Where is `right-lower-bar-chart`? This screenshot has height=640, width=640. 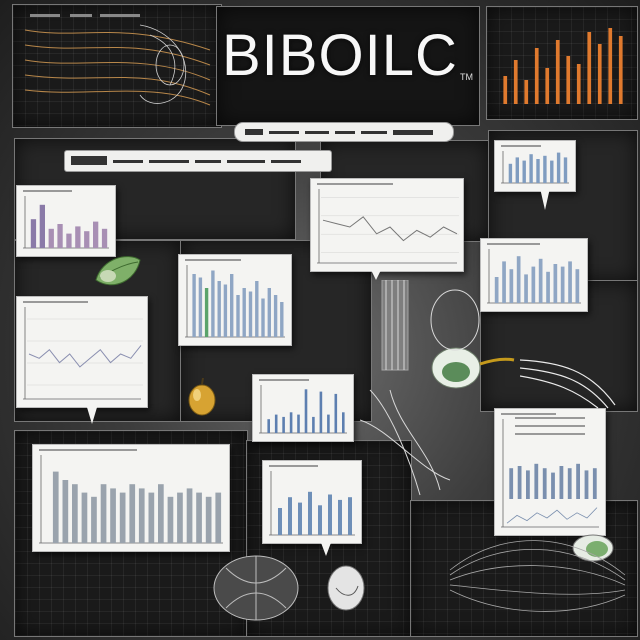
right-lower-bar-chart is located at coordinates (550, 470).